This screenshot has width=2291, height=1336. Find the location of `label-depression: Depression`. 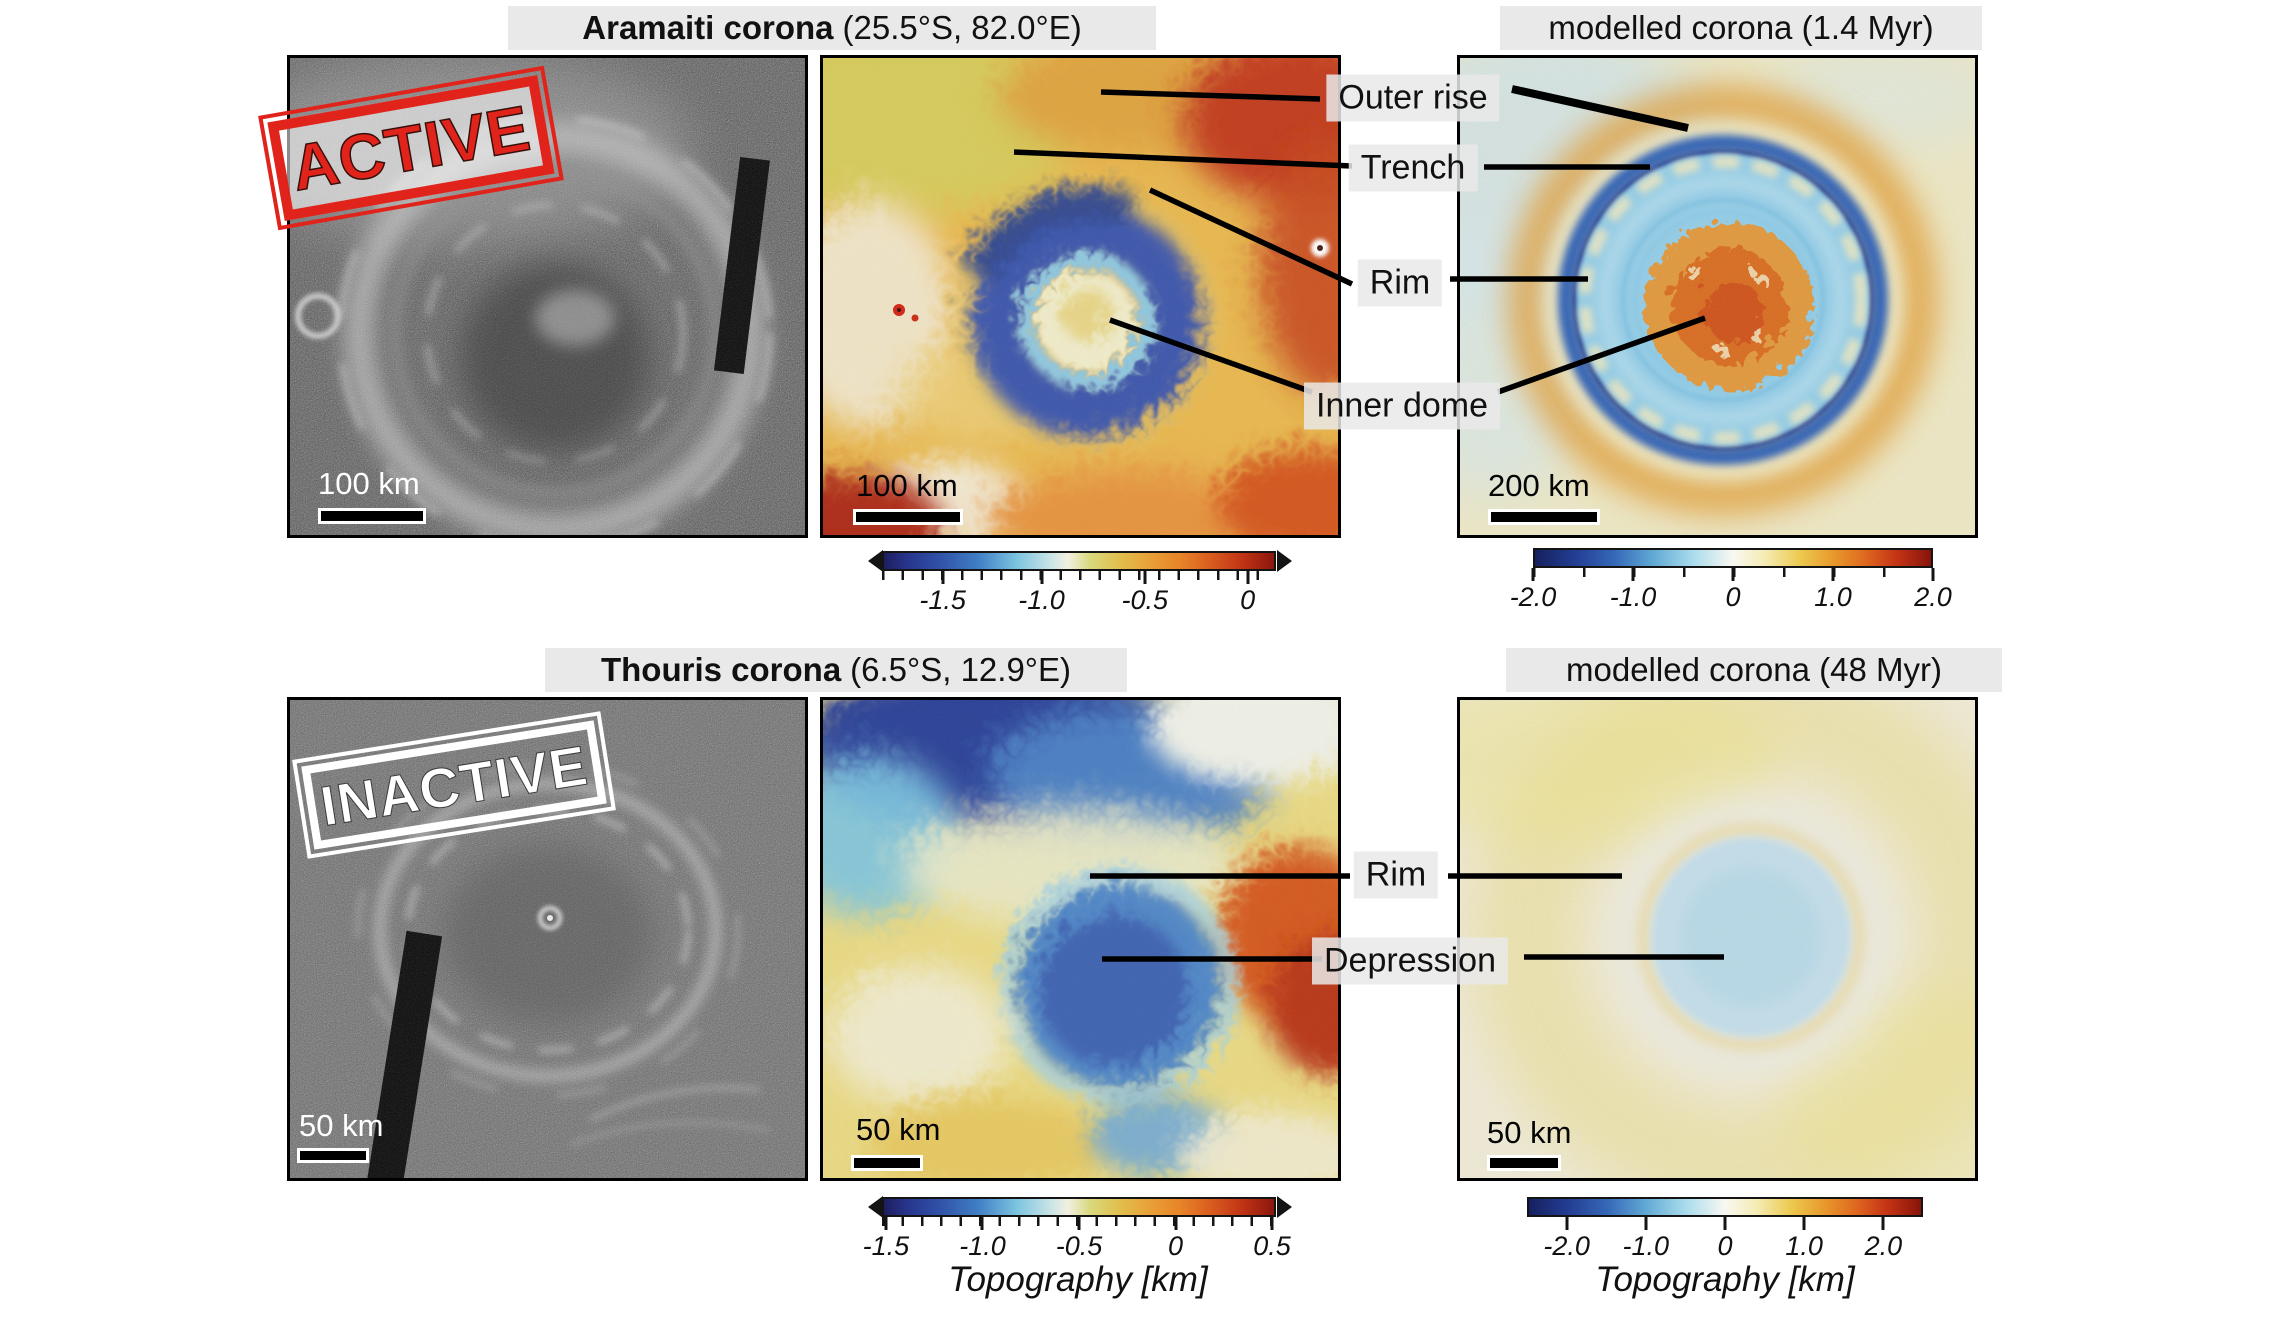

label-depression: Depression is located at coordinates (1410, 961).